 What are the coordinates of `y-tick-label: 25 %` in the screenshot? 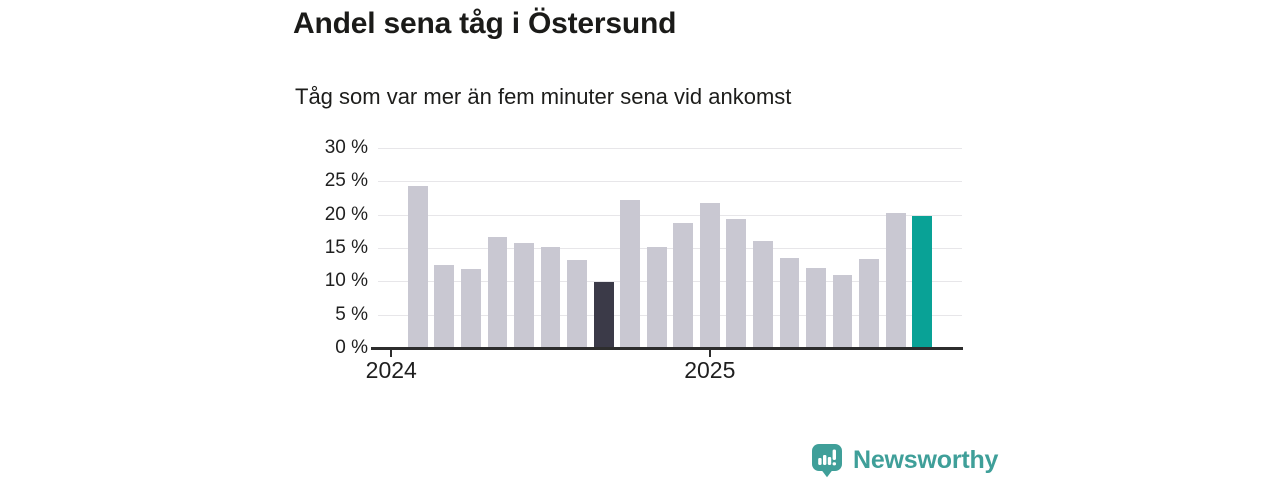 It's located at (346, 181).